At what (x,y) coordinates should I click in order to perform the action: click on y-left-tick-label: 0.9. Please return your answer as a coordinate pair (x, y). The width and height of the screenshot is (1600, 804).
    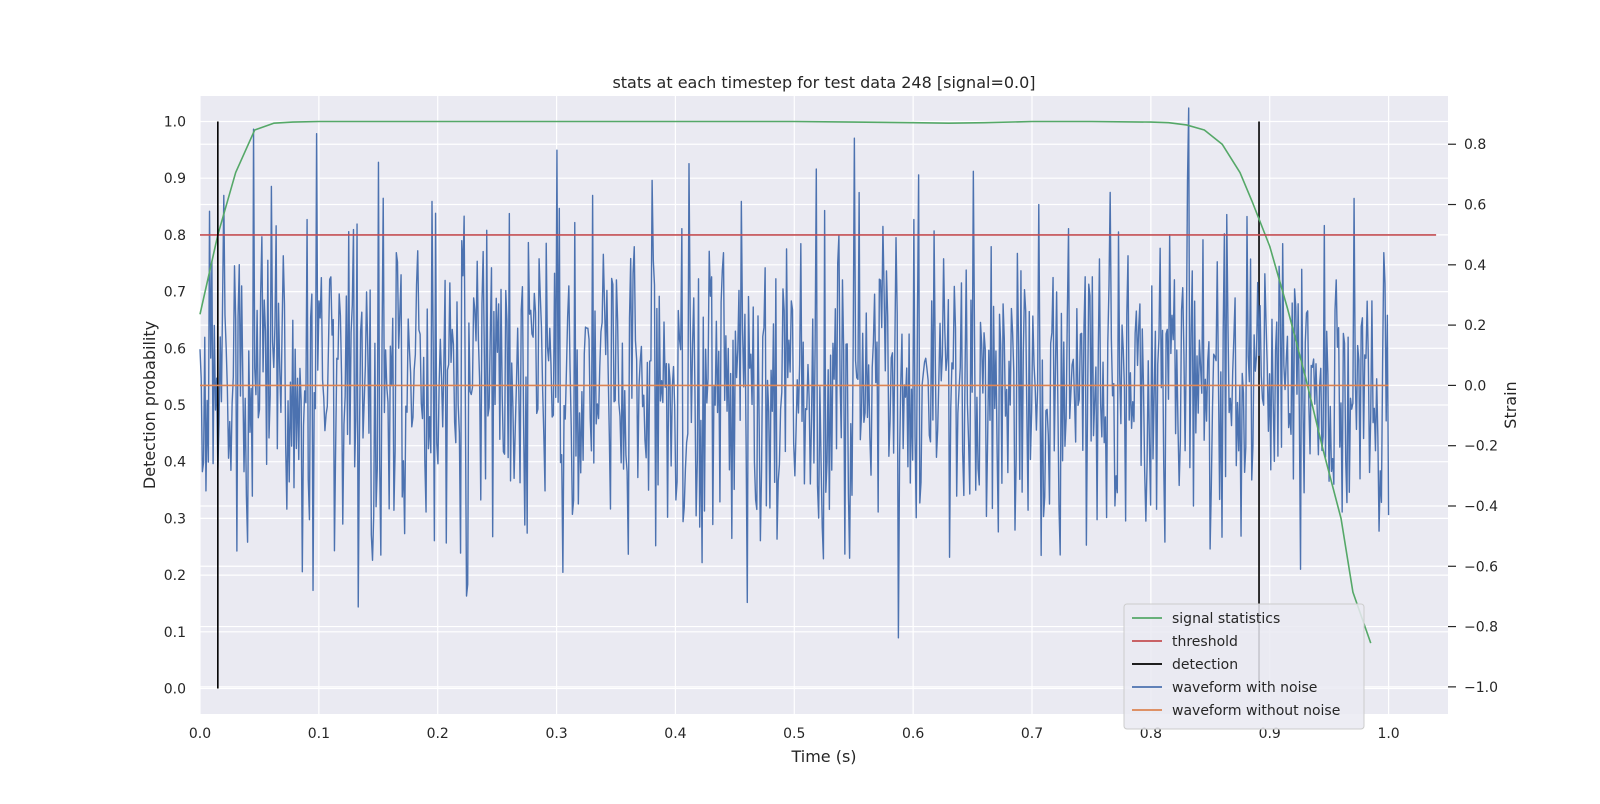
    Looking at the image, I should click on (175, 179).